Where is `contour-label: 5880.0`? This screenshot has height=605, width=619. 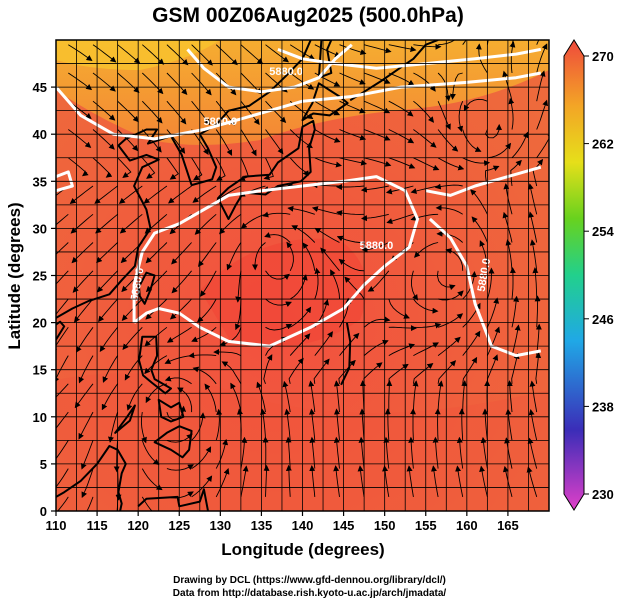 contour-label: 5880.0 is located at coordinates (377, 246).